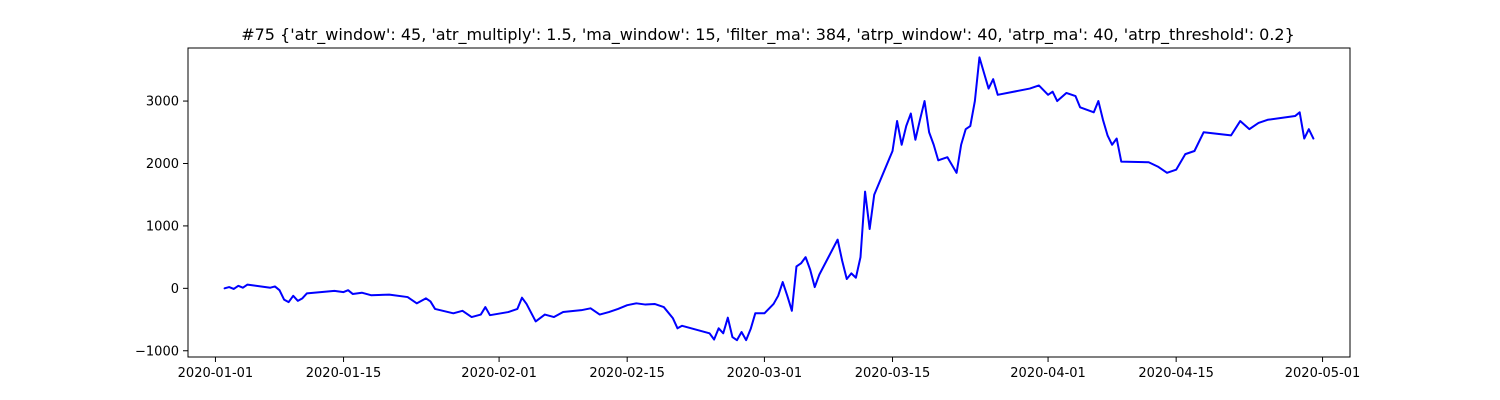 This screenshot has width=1500, height=400. I want to click on x-tick-label: 2020-03-15, so click(893, 373).